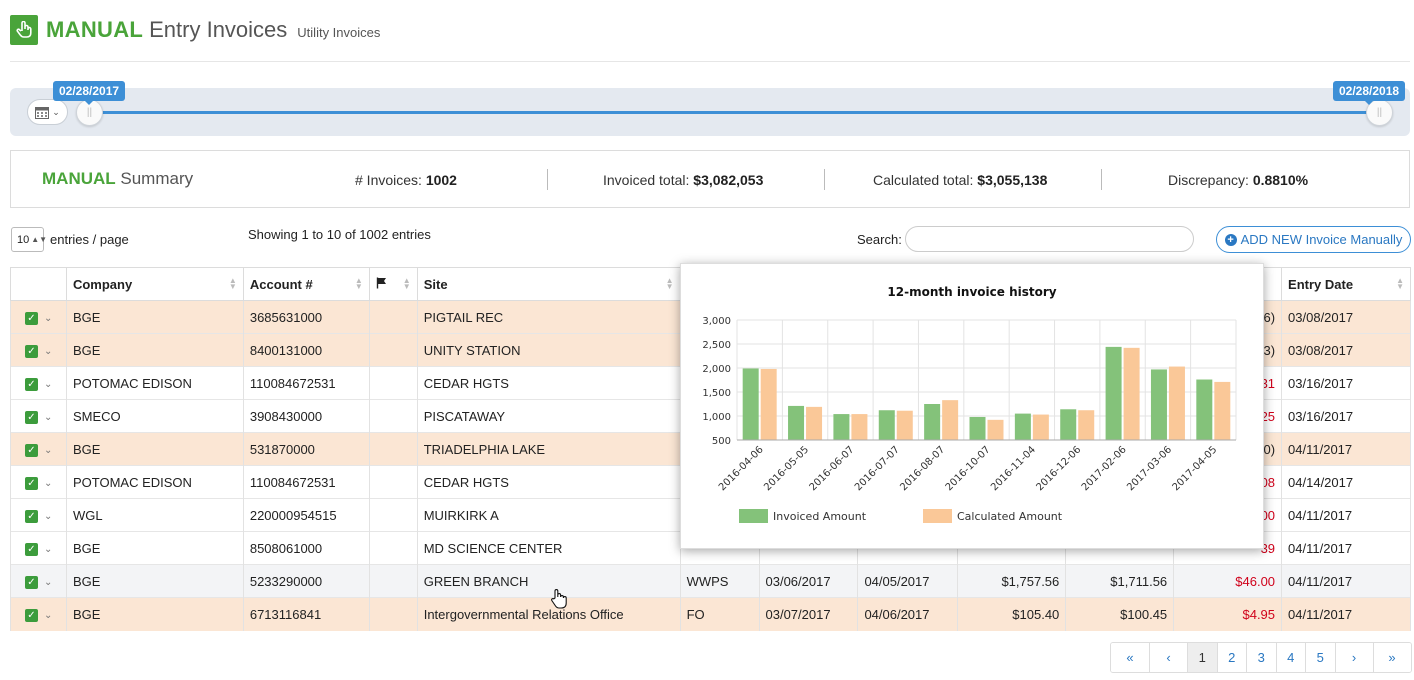 The width and height of the screenshot is (1414, 680). I want to click on account-cell: 3908430000, so click(306, 416).